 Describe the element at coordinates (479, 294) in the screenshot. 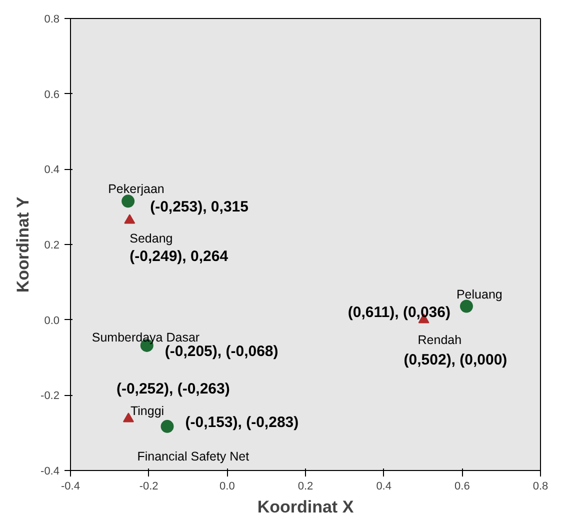

I see `annotation: Peluang` at that location.